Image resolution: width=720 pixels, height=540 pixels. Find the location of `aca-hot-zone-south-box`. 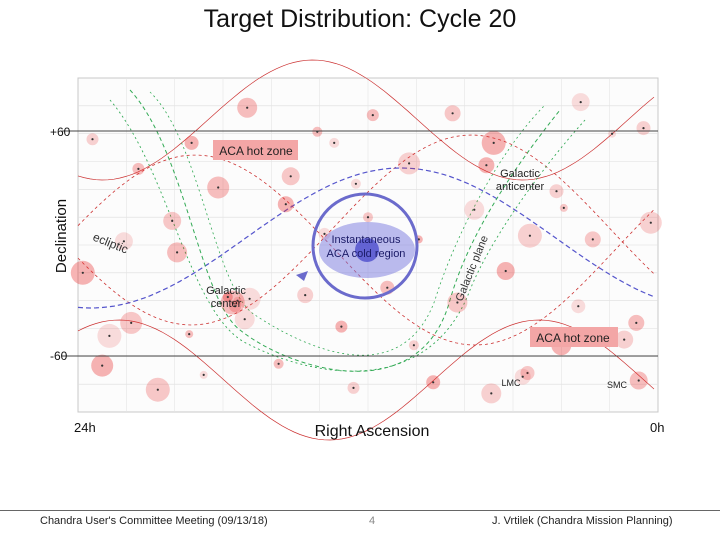

aca-hot-zone-south-box is located at coordinates (574, 337).